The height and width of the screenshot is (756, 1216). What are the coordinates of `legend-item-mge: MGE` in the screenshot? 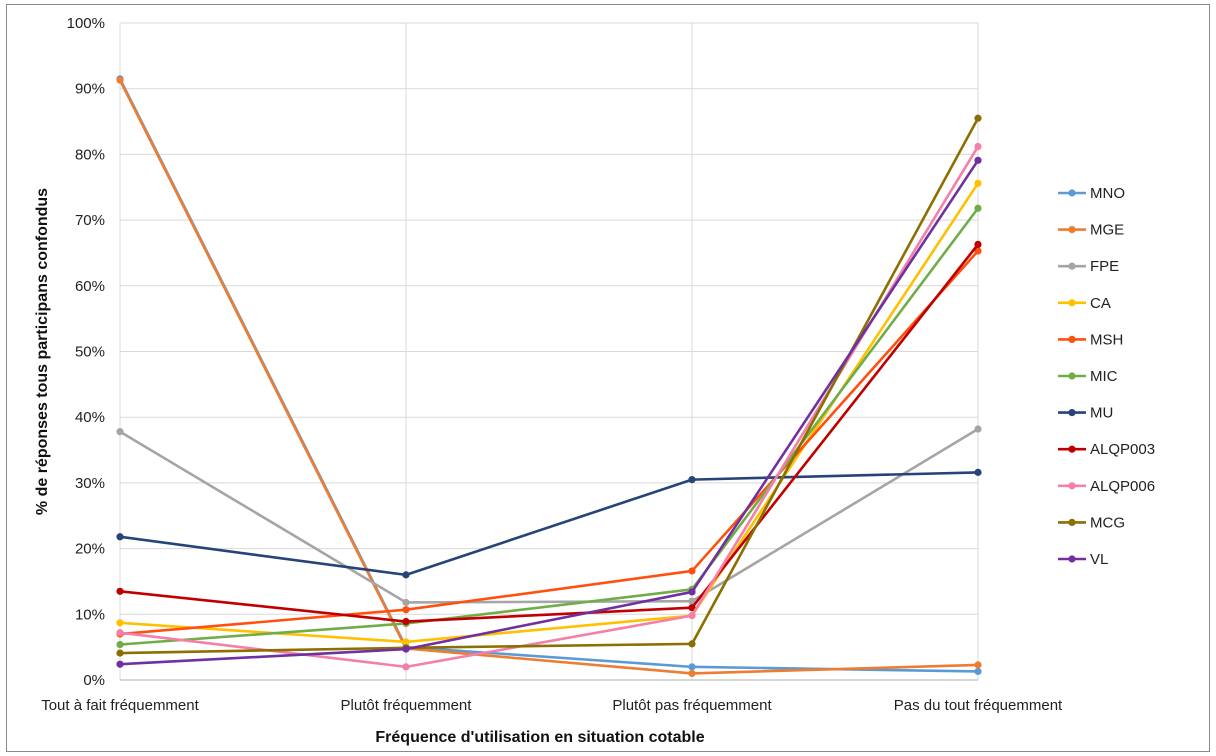 It's located at (1091, 230).